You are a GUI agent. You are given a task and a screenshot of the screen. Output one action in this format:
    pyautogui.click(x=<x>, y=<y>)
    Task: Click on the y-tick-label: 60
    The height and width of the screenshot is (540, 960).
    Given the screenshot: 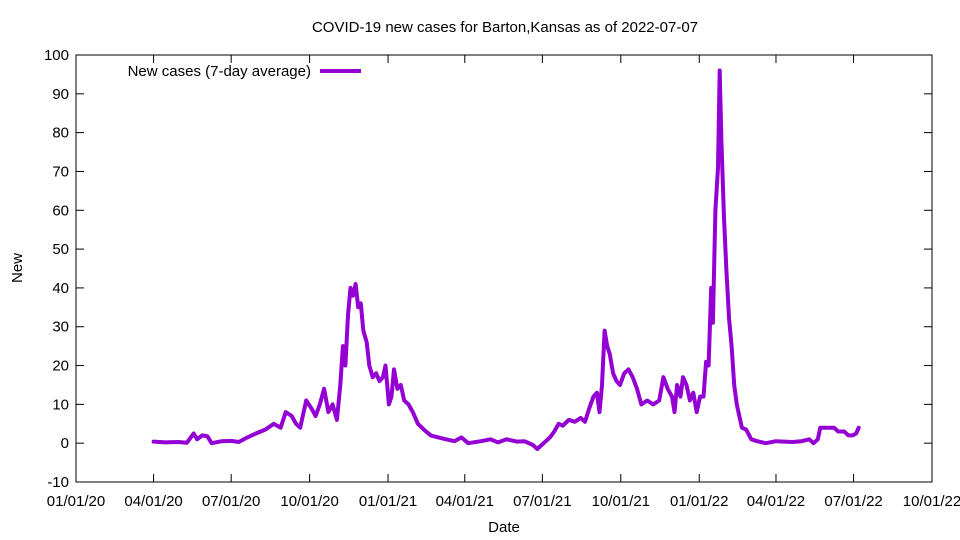 What is the action you would take?
    pyautogui.click(x=60, y=210)
    